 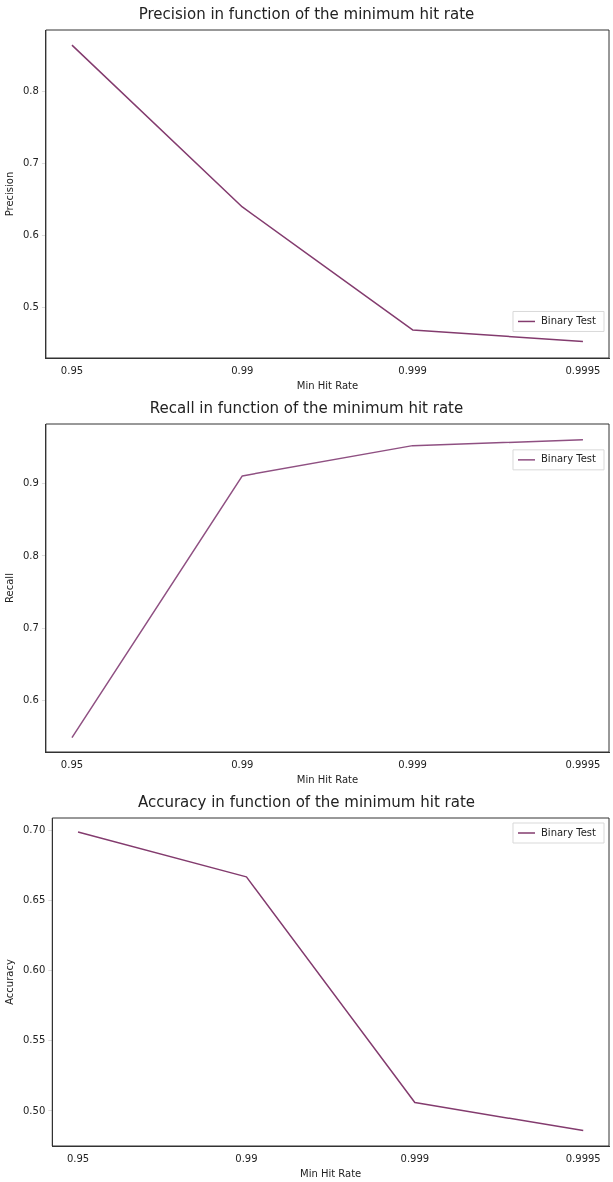 I want to click on y-axis-title: Precision, so click(x=9, y=194).